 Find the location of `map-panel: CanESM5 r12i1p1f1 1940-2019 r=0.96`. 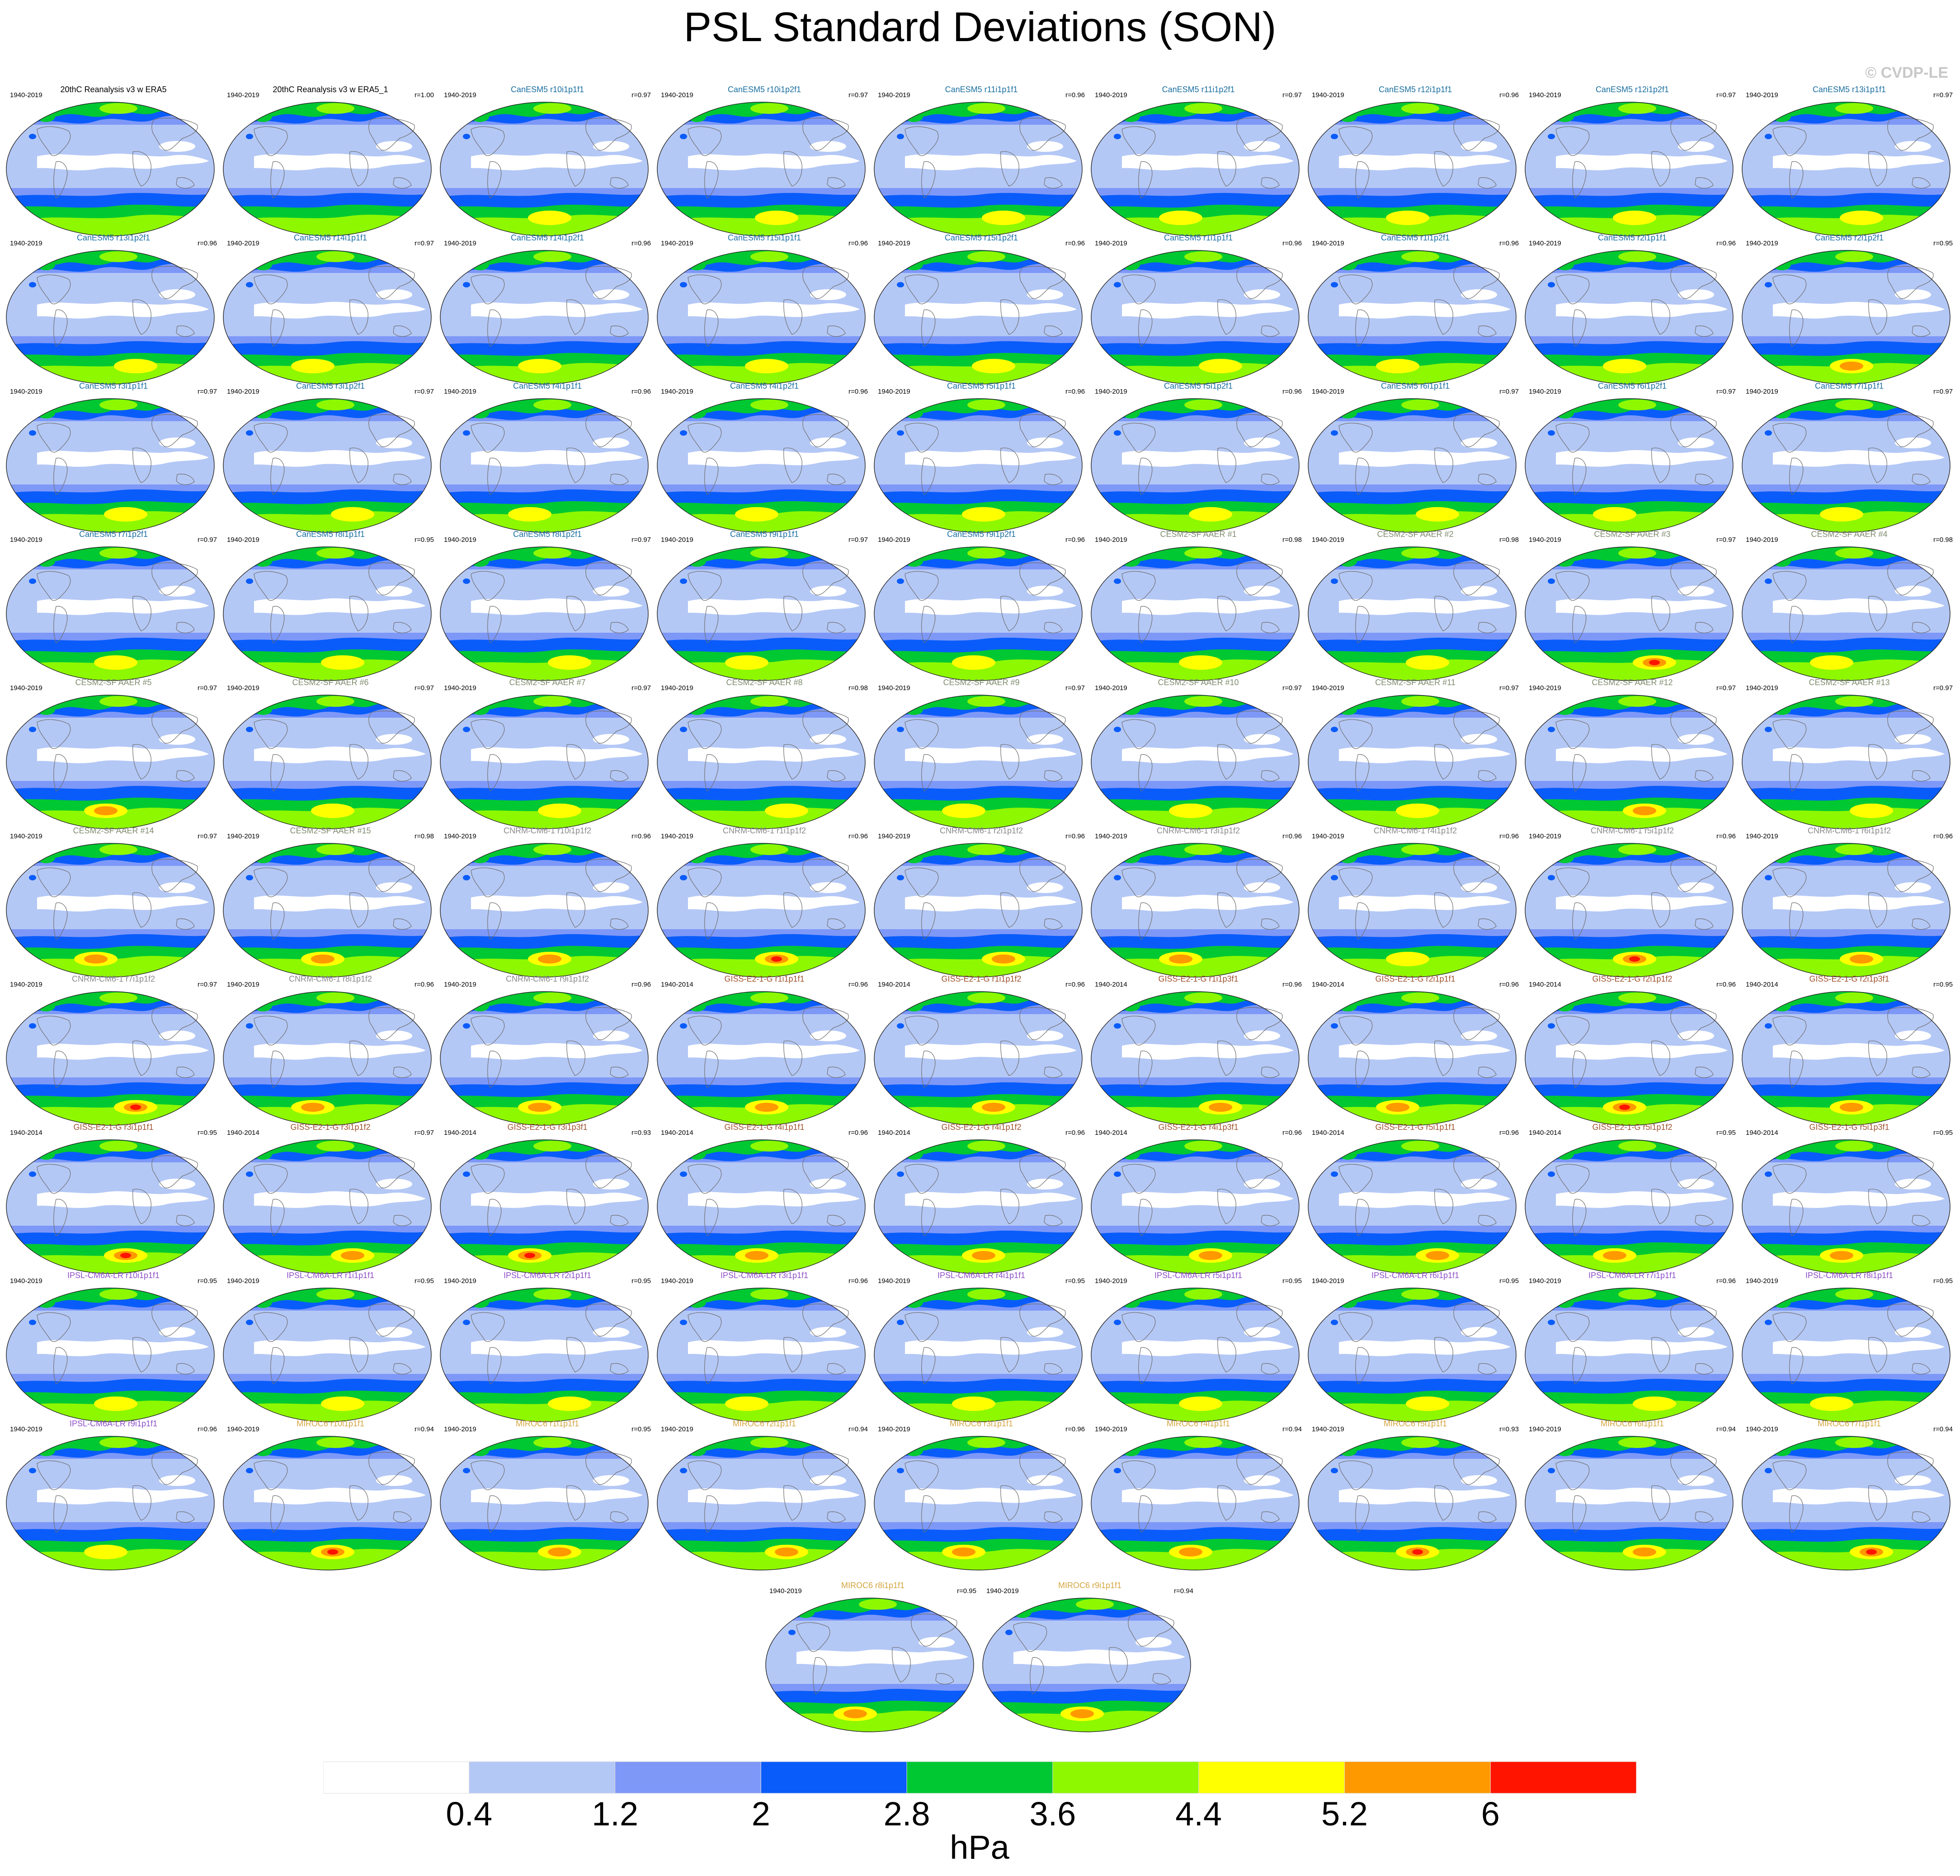

map-panel: CanESM5 r12i1p1f1 1940-2019 r=0.96 is located at coordinates (1415, 164).